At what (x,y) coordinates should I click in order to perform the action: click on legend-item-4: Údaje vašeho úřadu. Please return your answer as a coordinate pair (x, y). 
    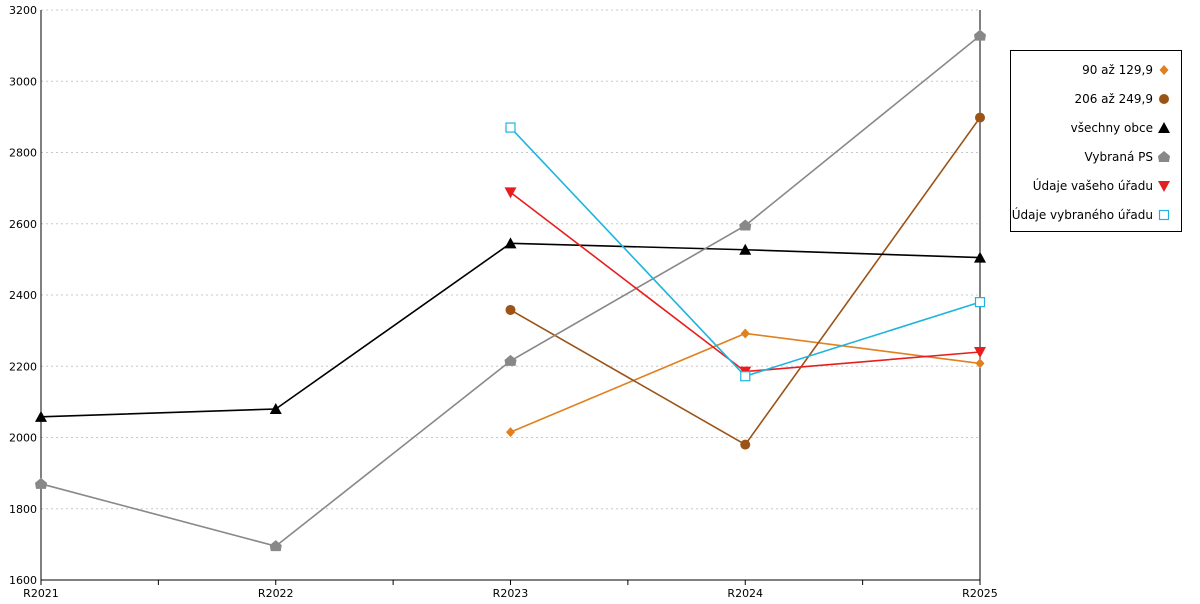
    Looking at the image, I should click on (1095, 186).